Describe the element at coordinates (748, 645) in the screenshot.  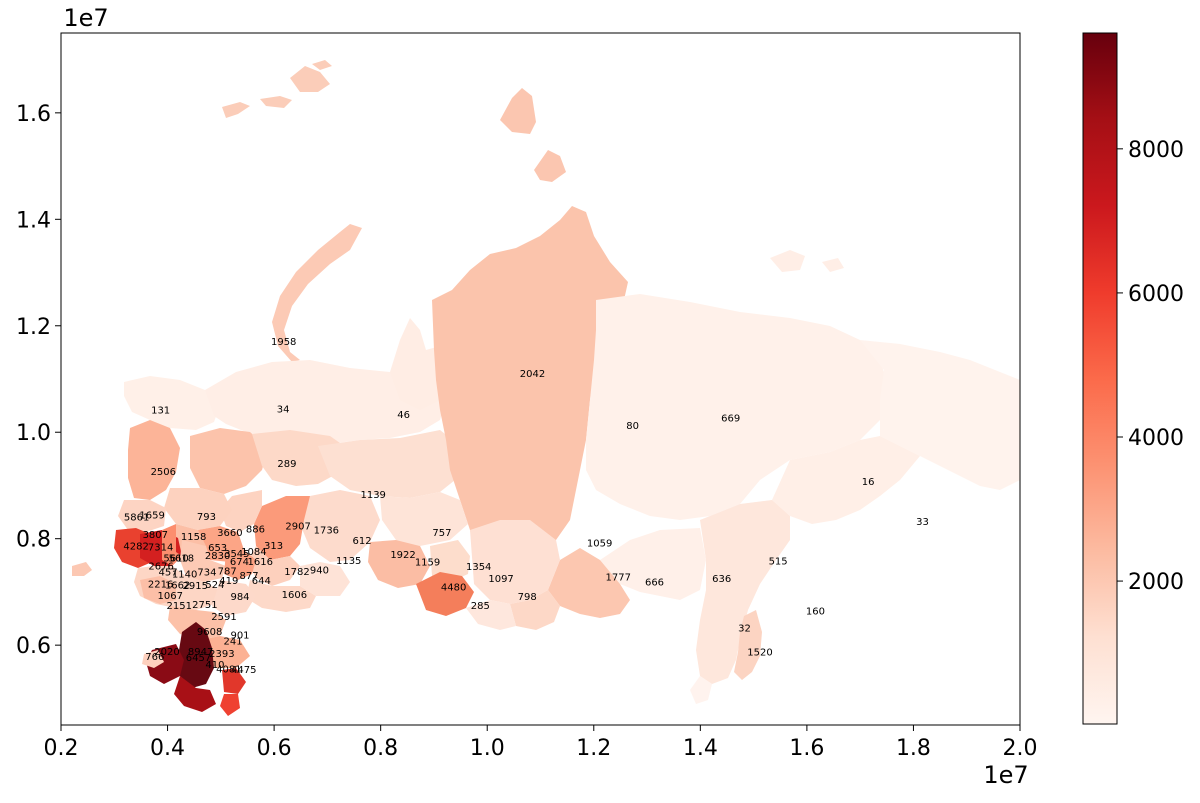
I see `region-sakhalin` at that location.